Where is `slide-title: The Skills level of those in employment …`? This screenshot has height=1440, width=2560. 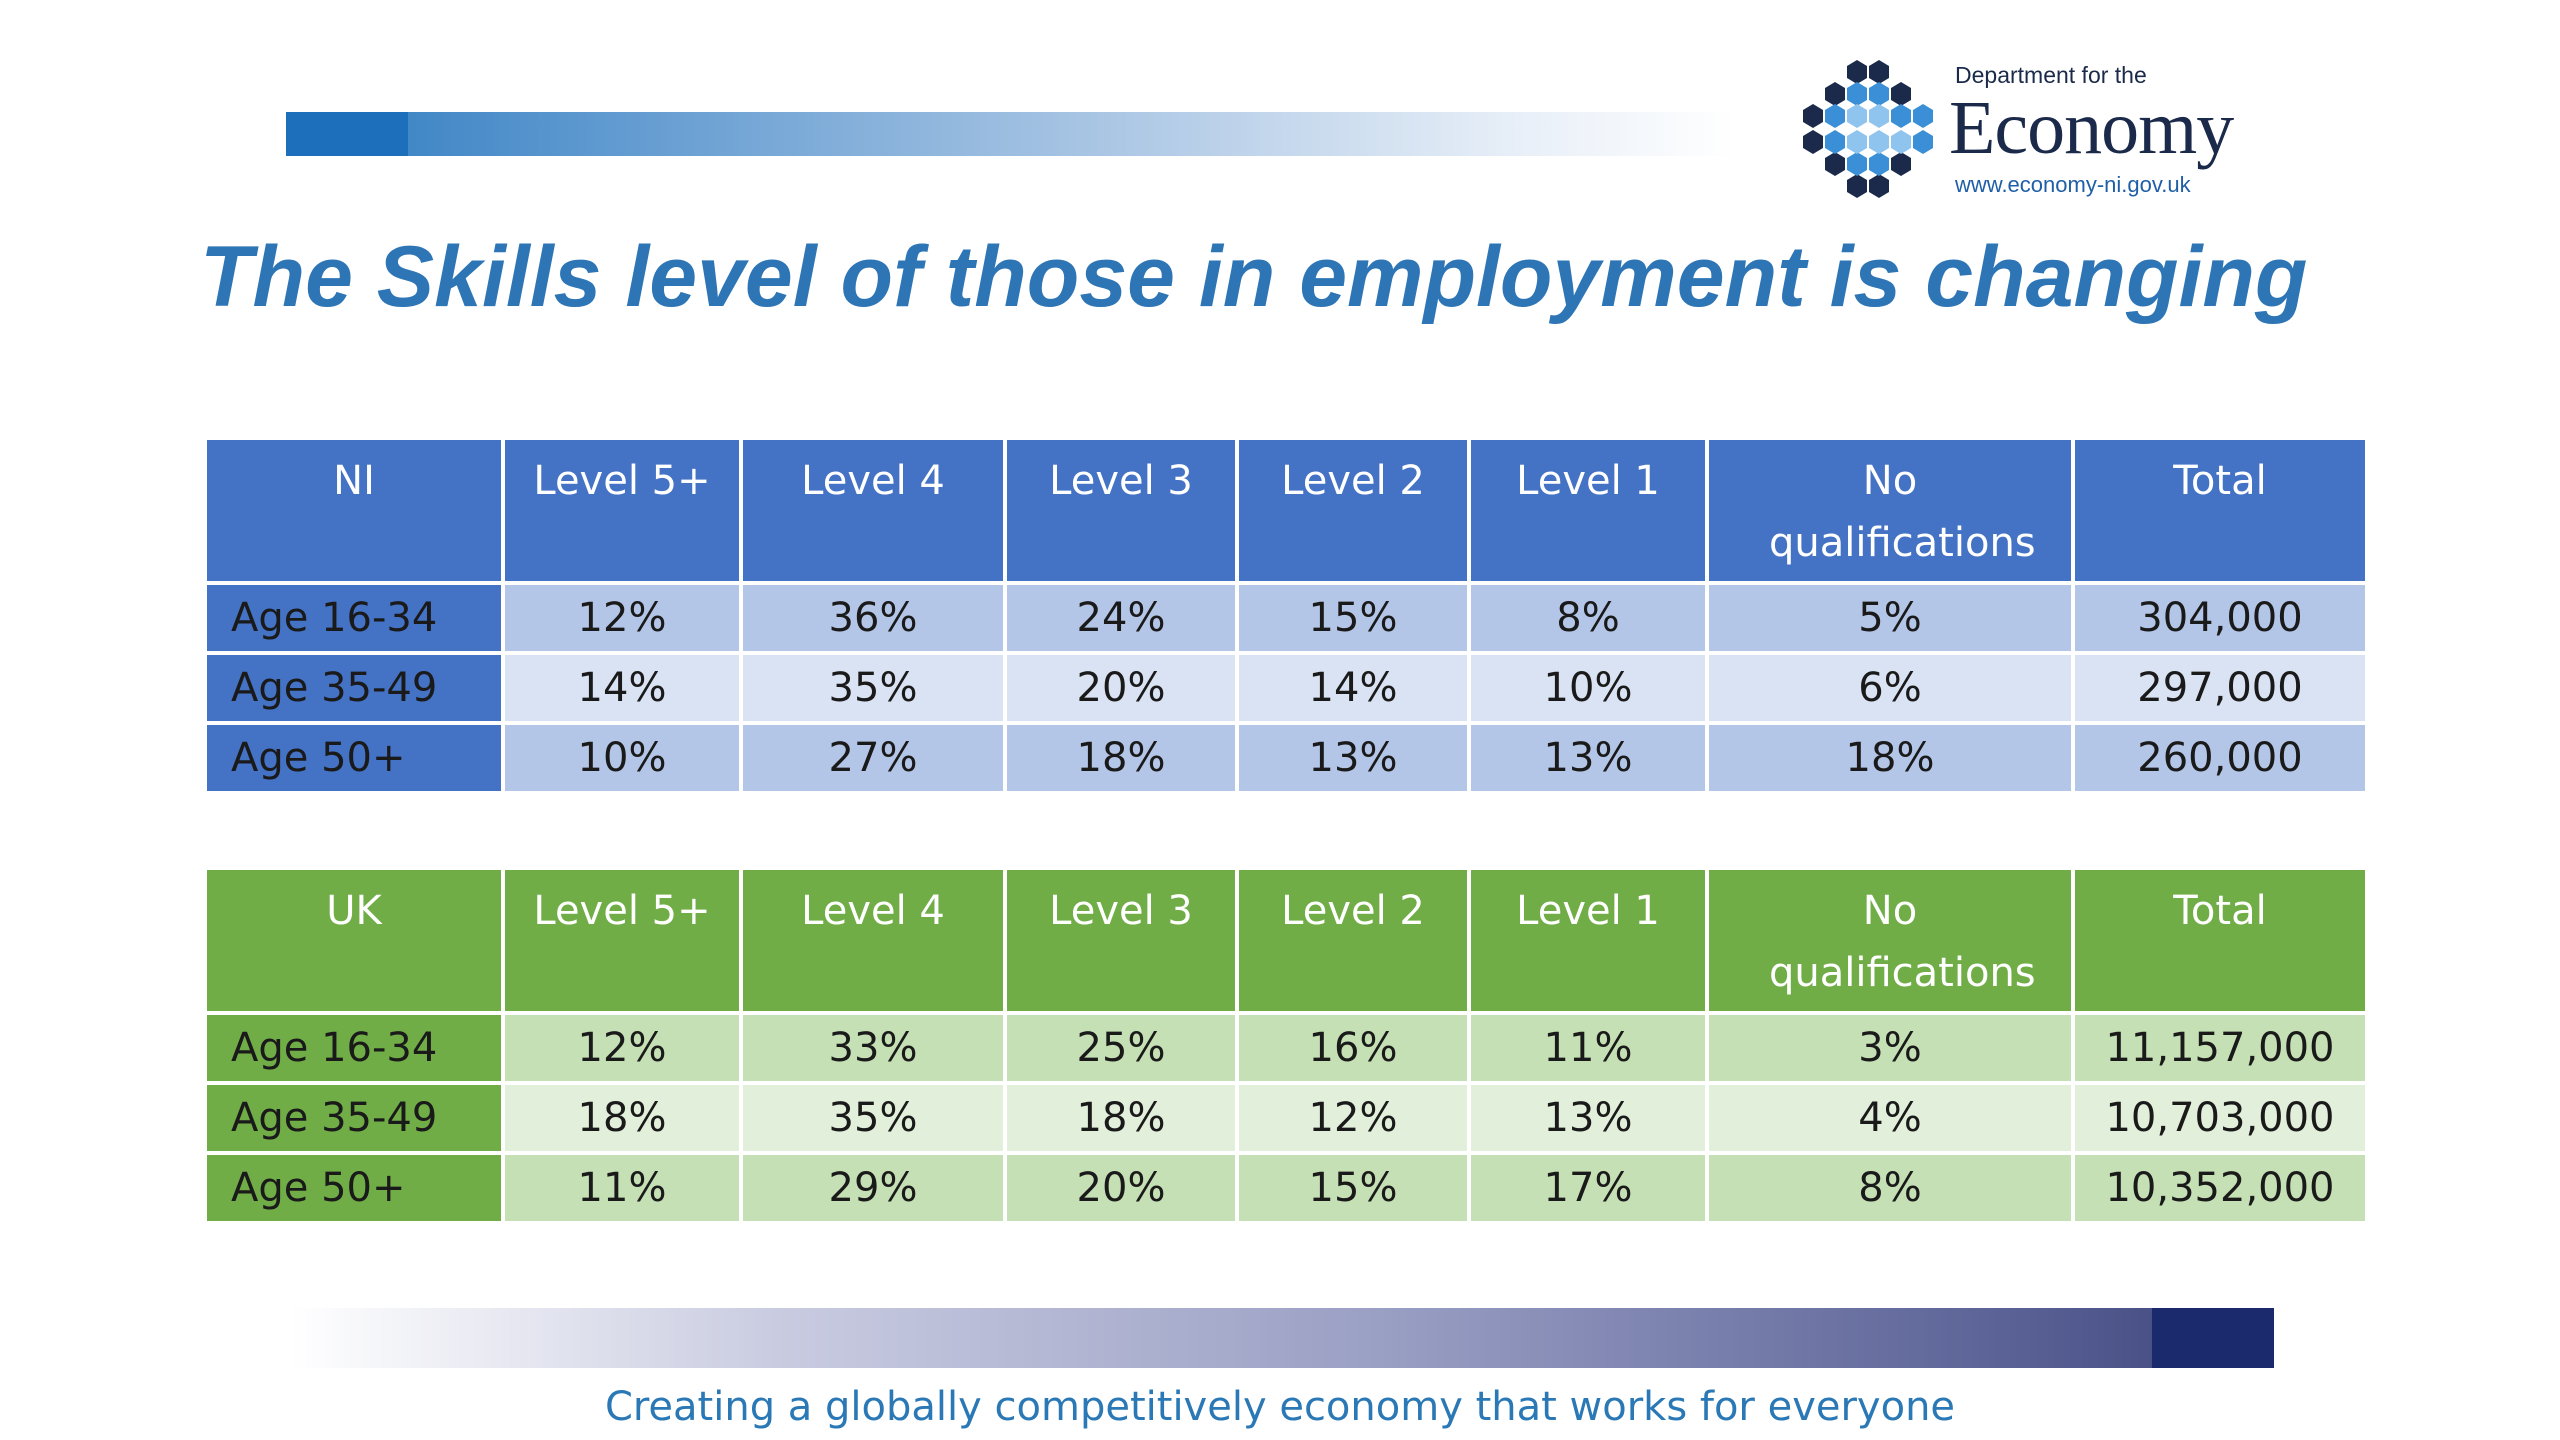 slide-title: The Skills level of those in employment … is located at coordinates (1254, 277).